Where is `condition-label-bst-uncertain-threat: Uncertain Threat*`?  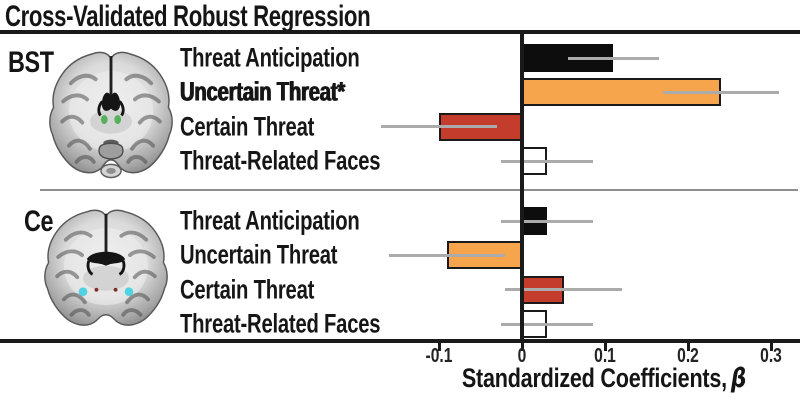
condition-label-bst-uncertain-threat: Uncertain Threat* is located at coordinates (262, 91).